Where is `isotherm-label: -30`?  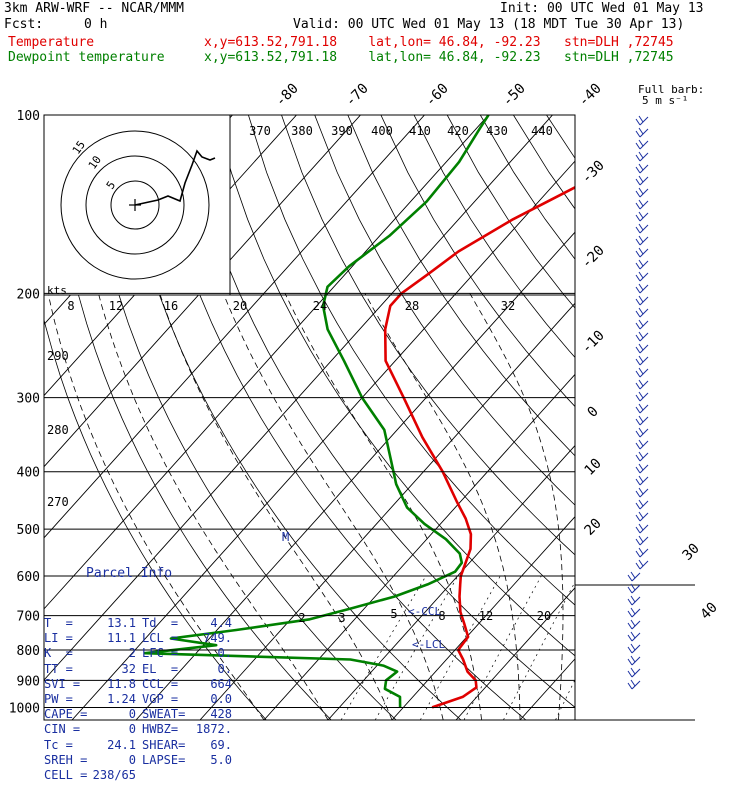 isotherm-label: -30 is located at coordinates (593, 172).